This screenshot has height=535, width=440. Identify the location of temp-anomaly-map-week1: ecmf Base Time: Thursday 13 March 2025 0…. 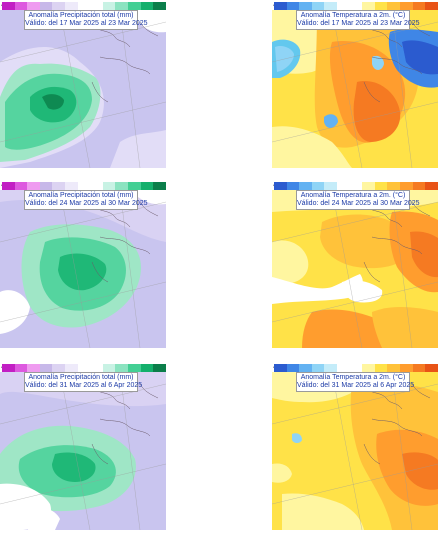
(355, 85).